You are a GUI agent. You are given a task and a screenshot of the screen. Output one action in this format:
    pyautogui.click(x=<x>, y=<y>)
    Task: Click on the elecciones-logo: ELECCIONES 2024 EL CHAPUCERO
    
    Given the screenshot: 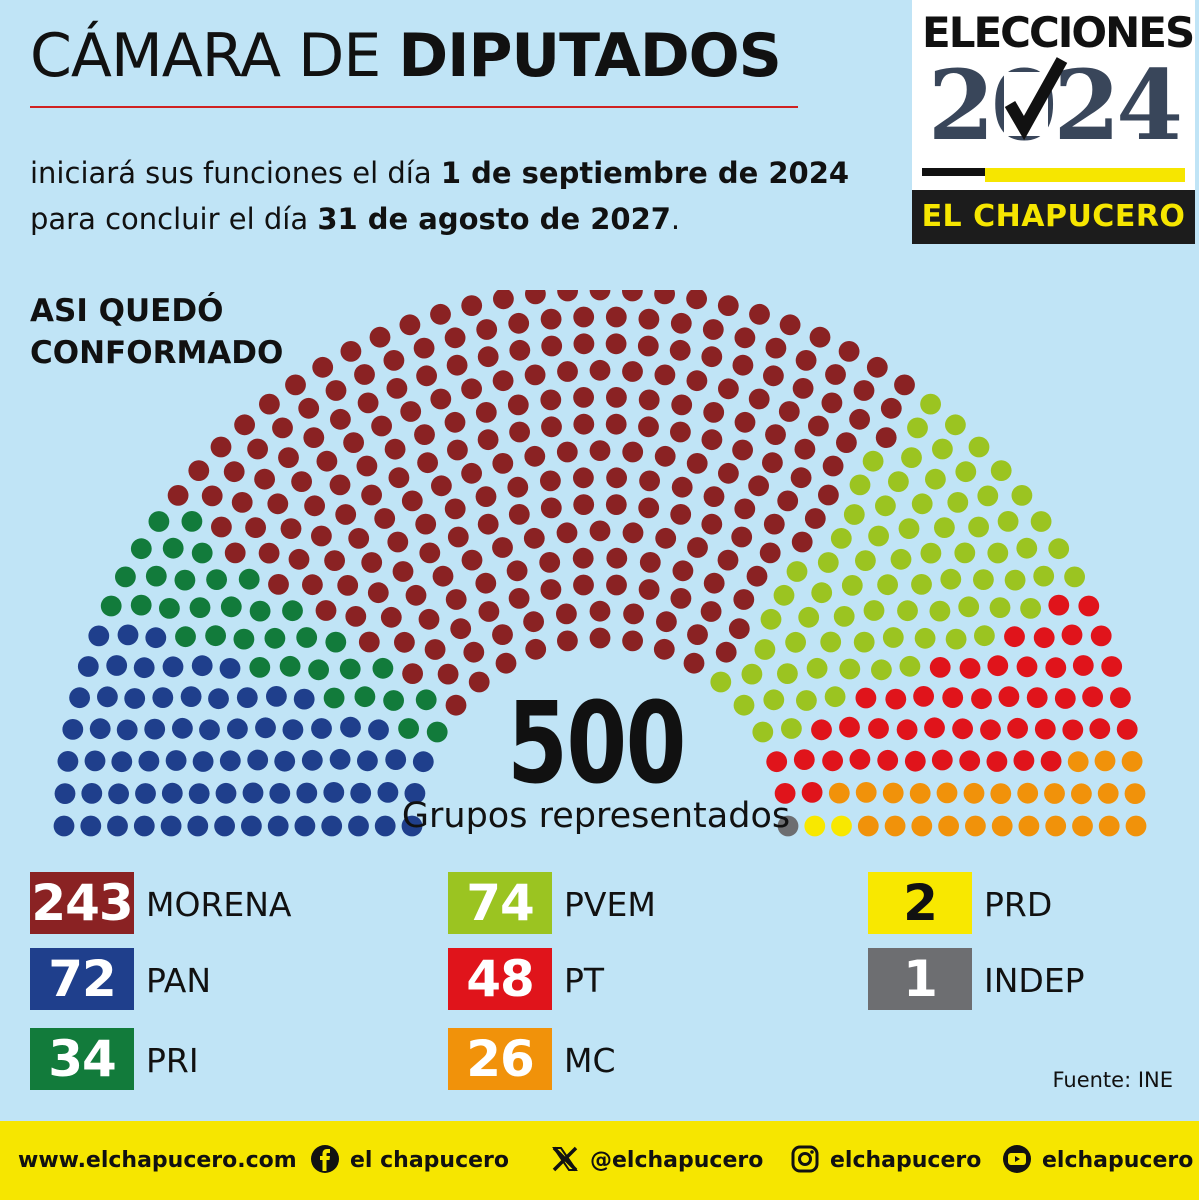 What is the action you would take?
    pyautogui.click(x=1053, y=122)
    